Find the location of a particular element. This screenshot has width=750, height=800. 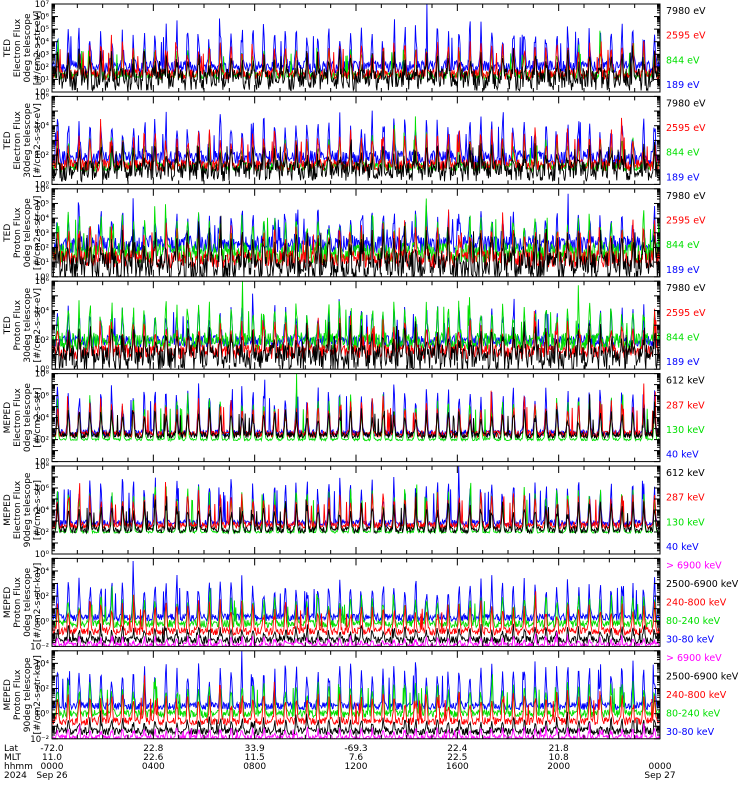

x-tick-label: 11.0 is located at coordinates (52, 758).